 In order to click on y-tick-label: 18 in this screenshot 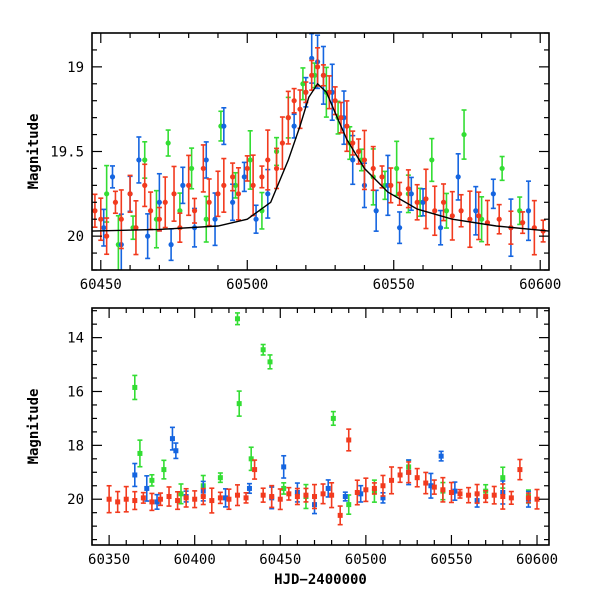, I will do `click(75, 446)`.